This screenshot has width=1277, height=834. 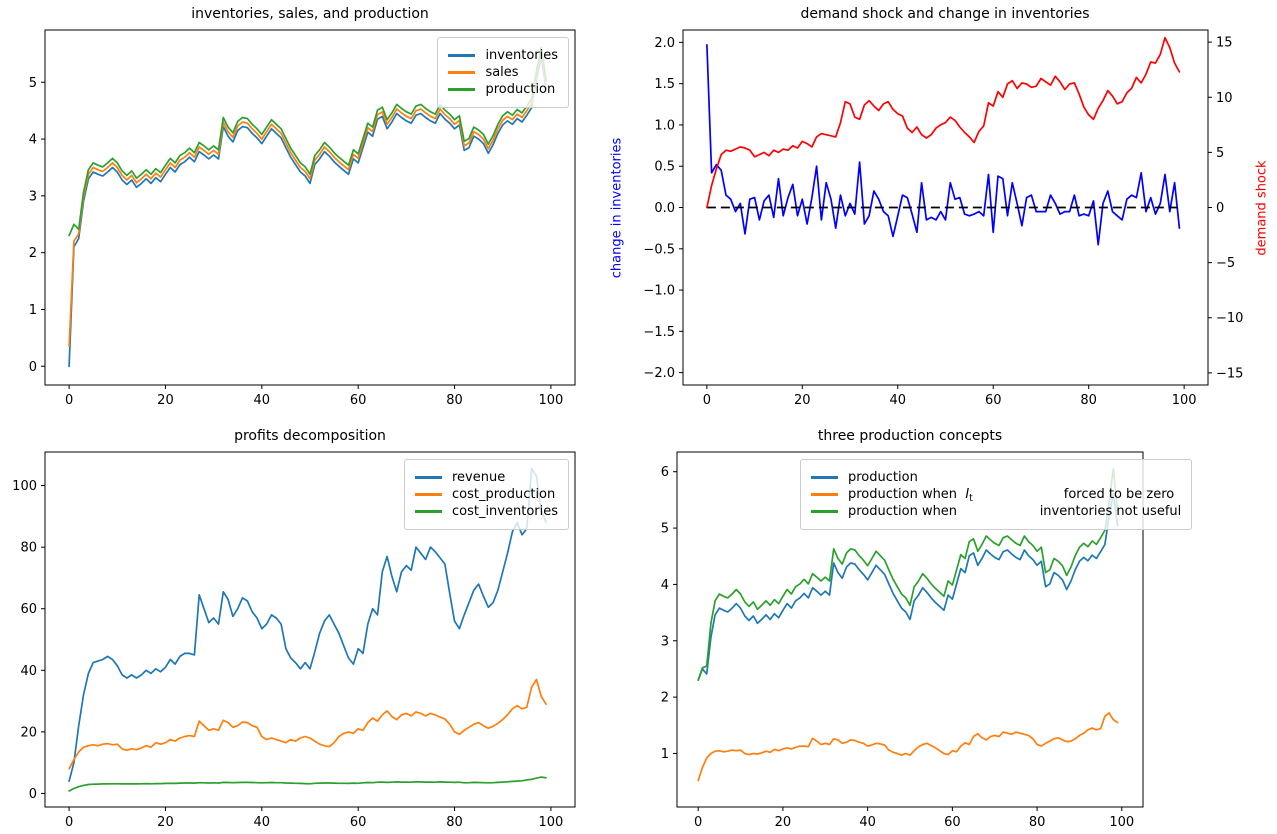 What do you see at coordinates (659, 249) in the screenshot?
I see `y-tick-label: −0.5` at bounding box center [659, 249].